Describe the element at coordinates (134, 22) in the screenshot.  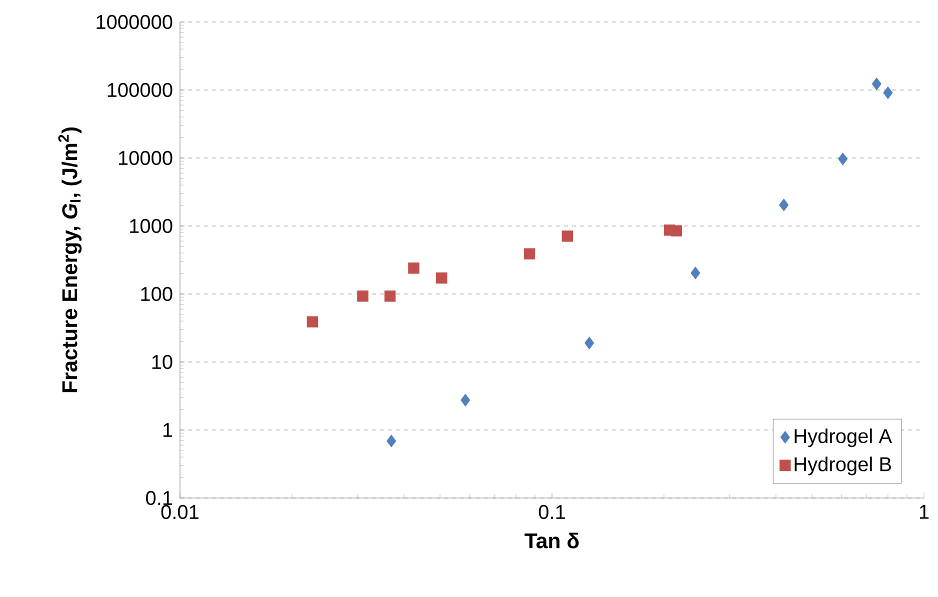
I see `y-tick-label: 1000000` at that location.